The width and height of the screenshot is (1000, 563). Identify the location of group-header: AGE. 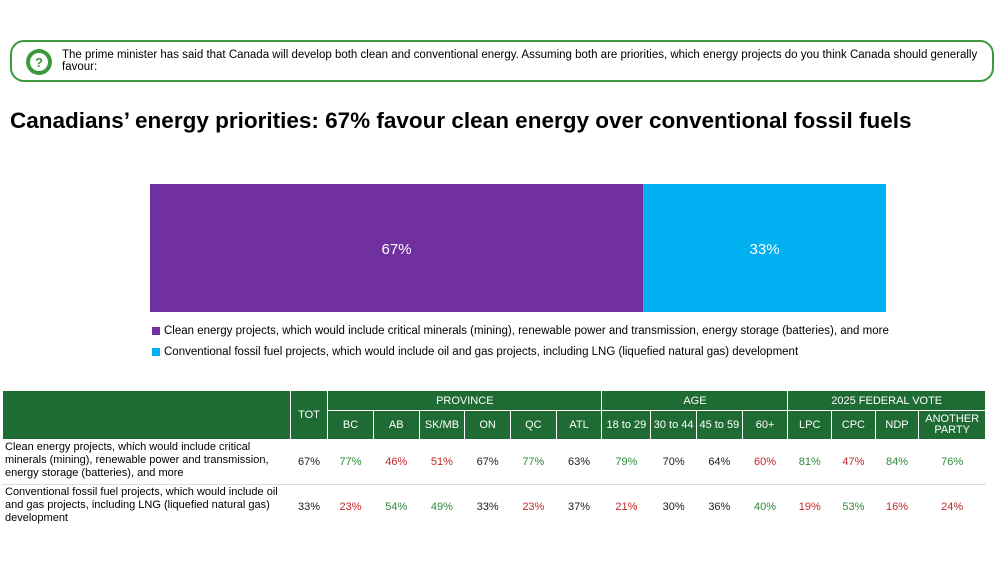
(695, 400).